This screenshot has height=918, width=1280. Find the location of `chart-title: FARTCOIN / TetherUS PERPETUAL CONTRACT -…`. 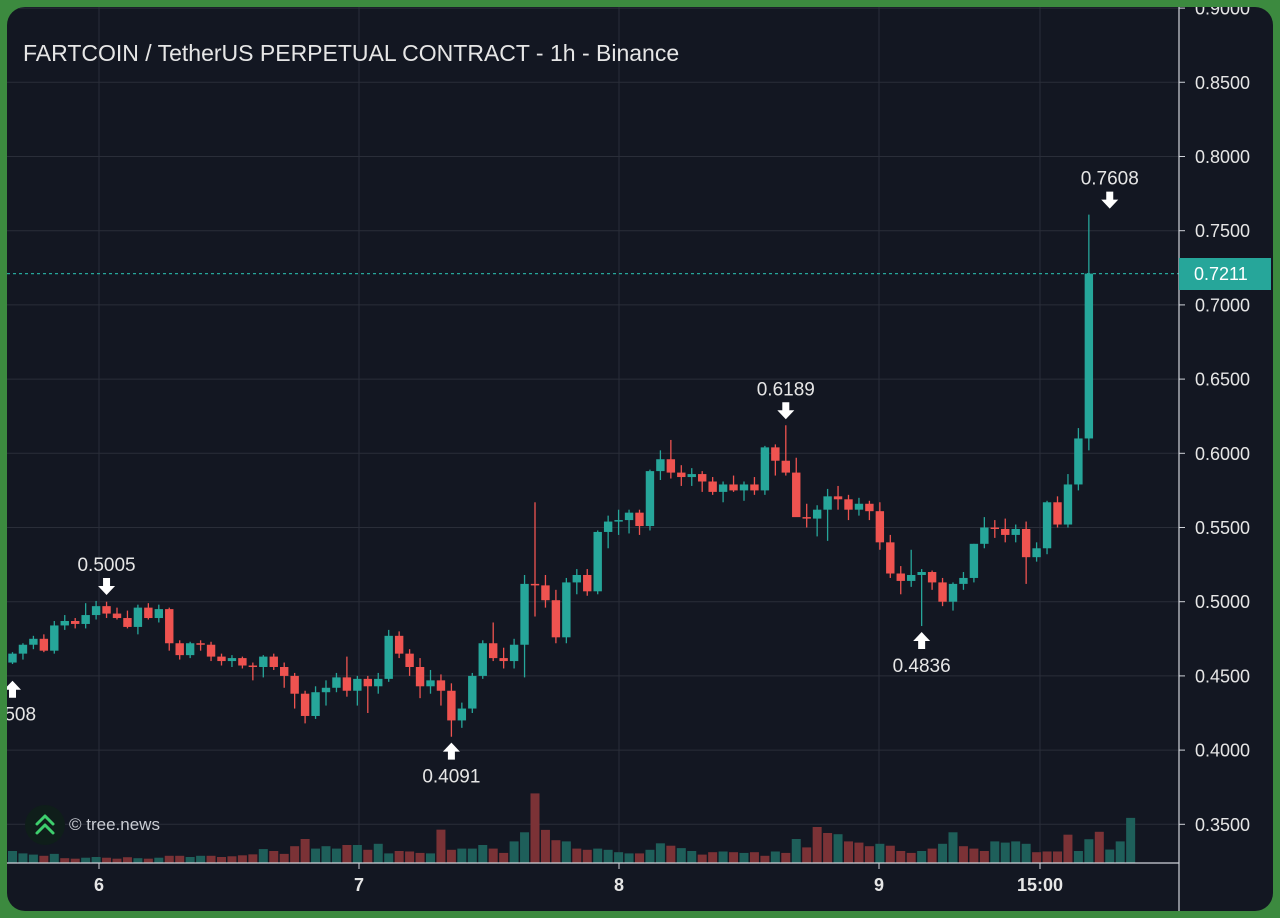

chart-title: FARTCOIN / TetherUS PERPETUAL CONTRACT -… is located at coordinates (351, 53).